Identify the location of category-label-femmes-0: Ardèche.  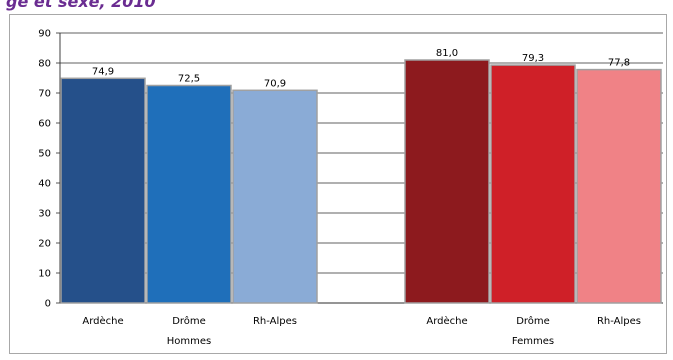
(446, 321).